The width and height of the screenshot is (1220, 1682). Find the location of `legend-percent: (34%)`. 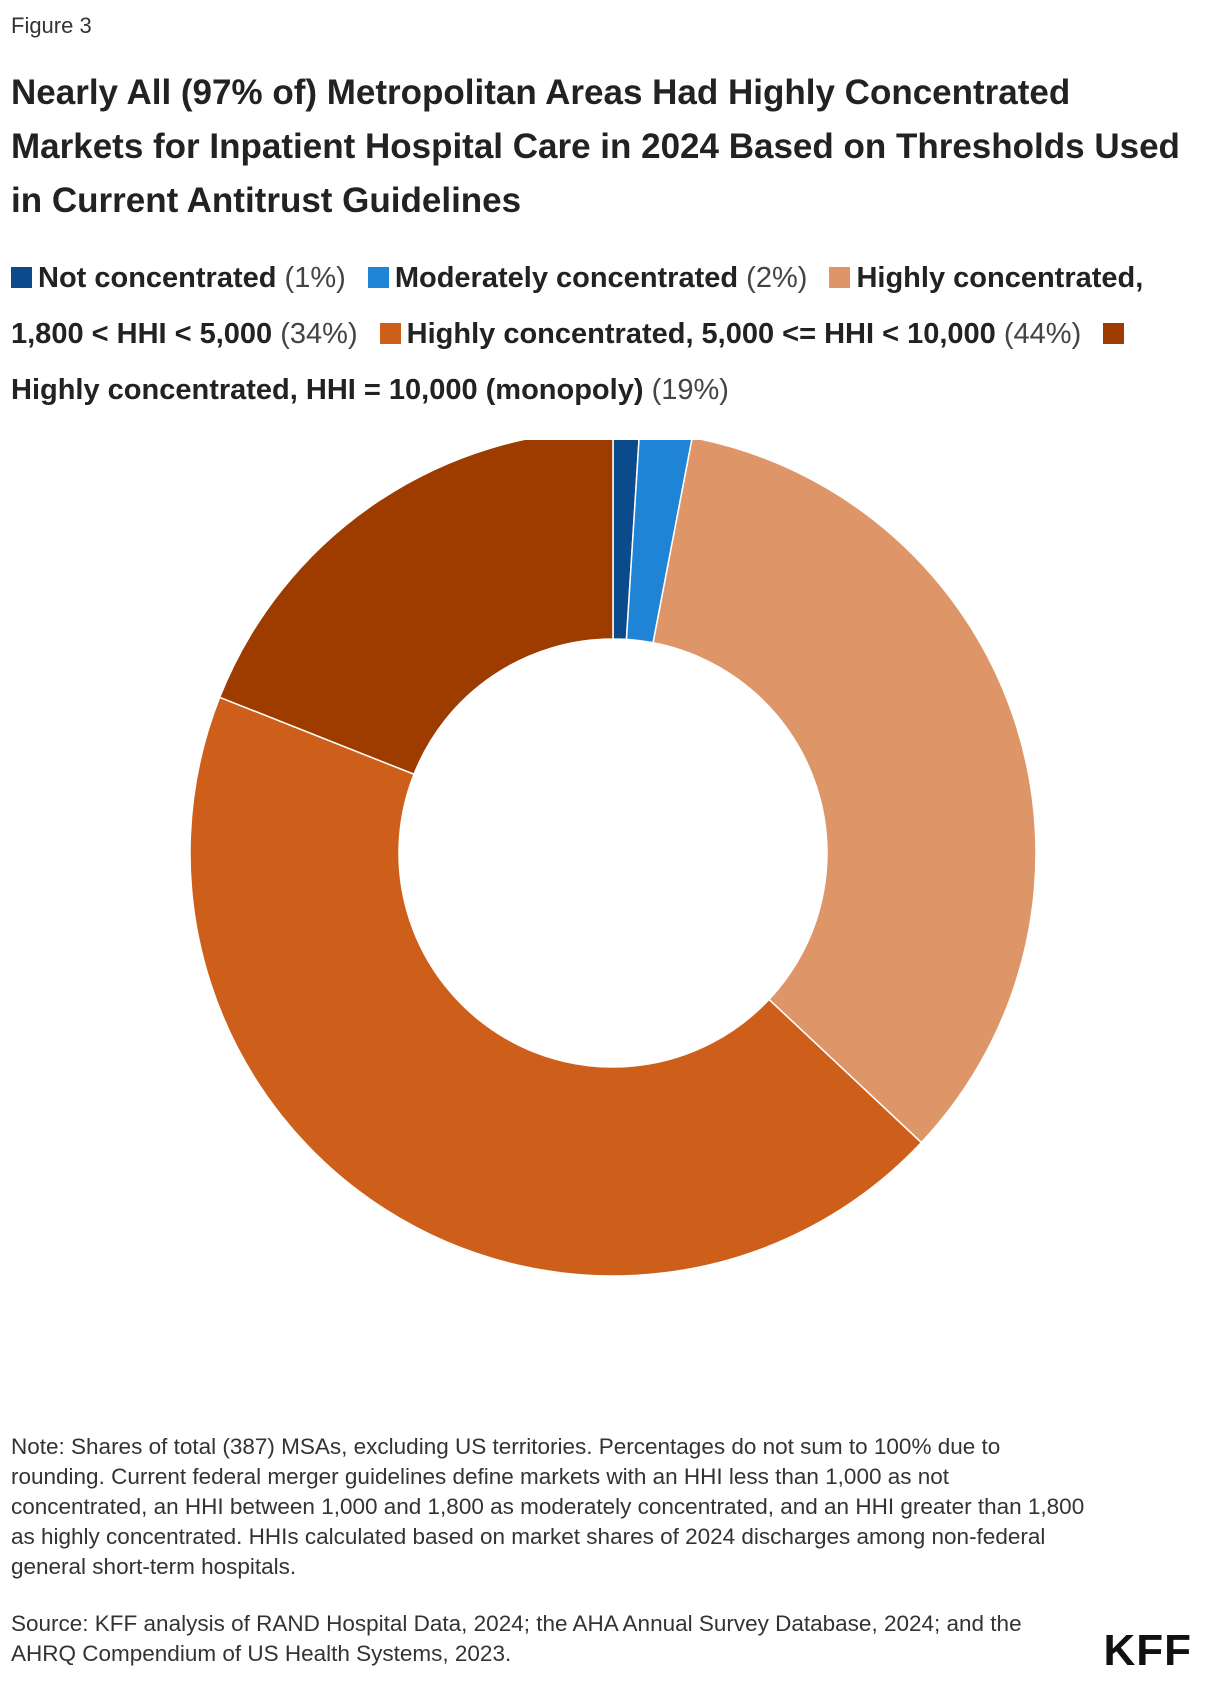

legend-percent: (34%) is located at coordinates (319, 334).